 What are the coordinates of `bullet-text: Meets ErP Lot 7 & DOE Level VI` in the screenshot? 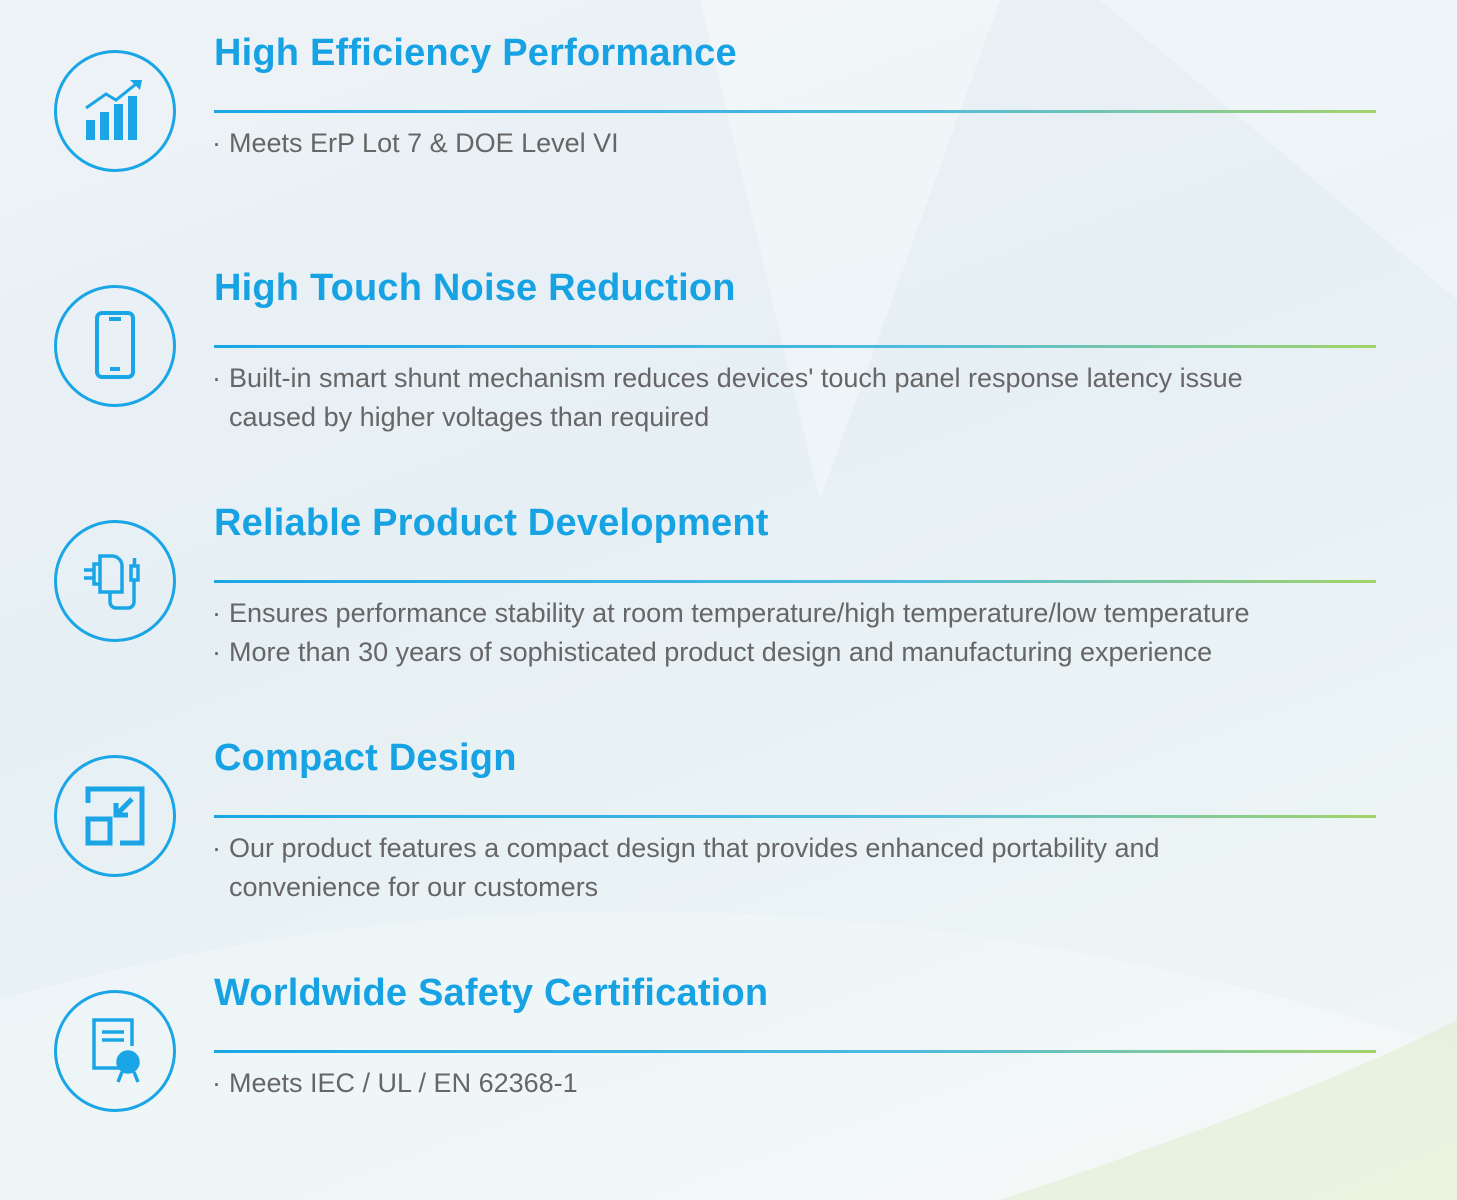 It's located at (424, 143).